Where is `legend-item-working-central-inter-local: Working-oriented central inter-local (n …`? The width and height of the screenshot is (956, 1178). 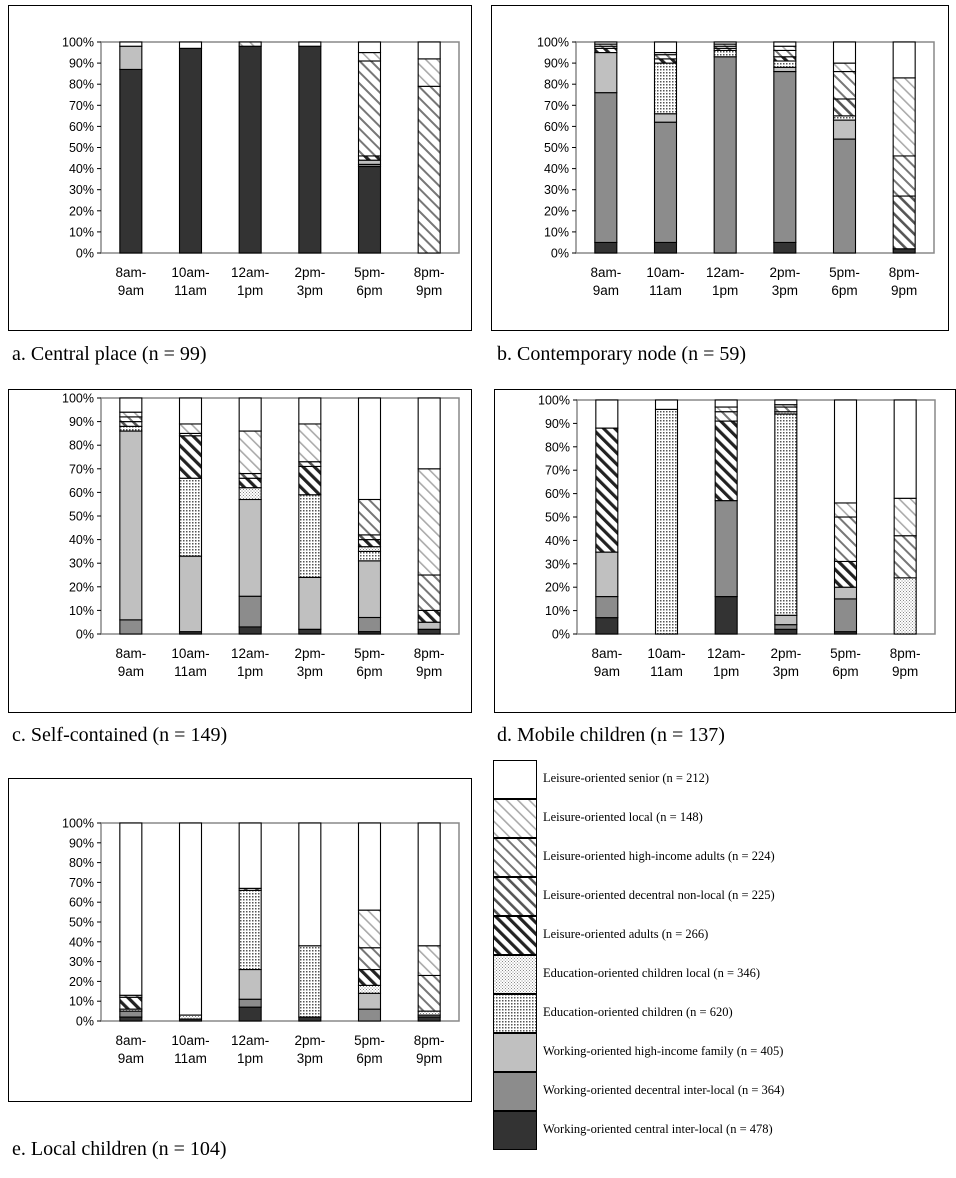 legend-item-working-central-inter-local: Working-oriented central inter-local (n … is located at coordinates (708, 1130).